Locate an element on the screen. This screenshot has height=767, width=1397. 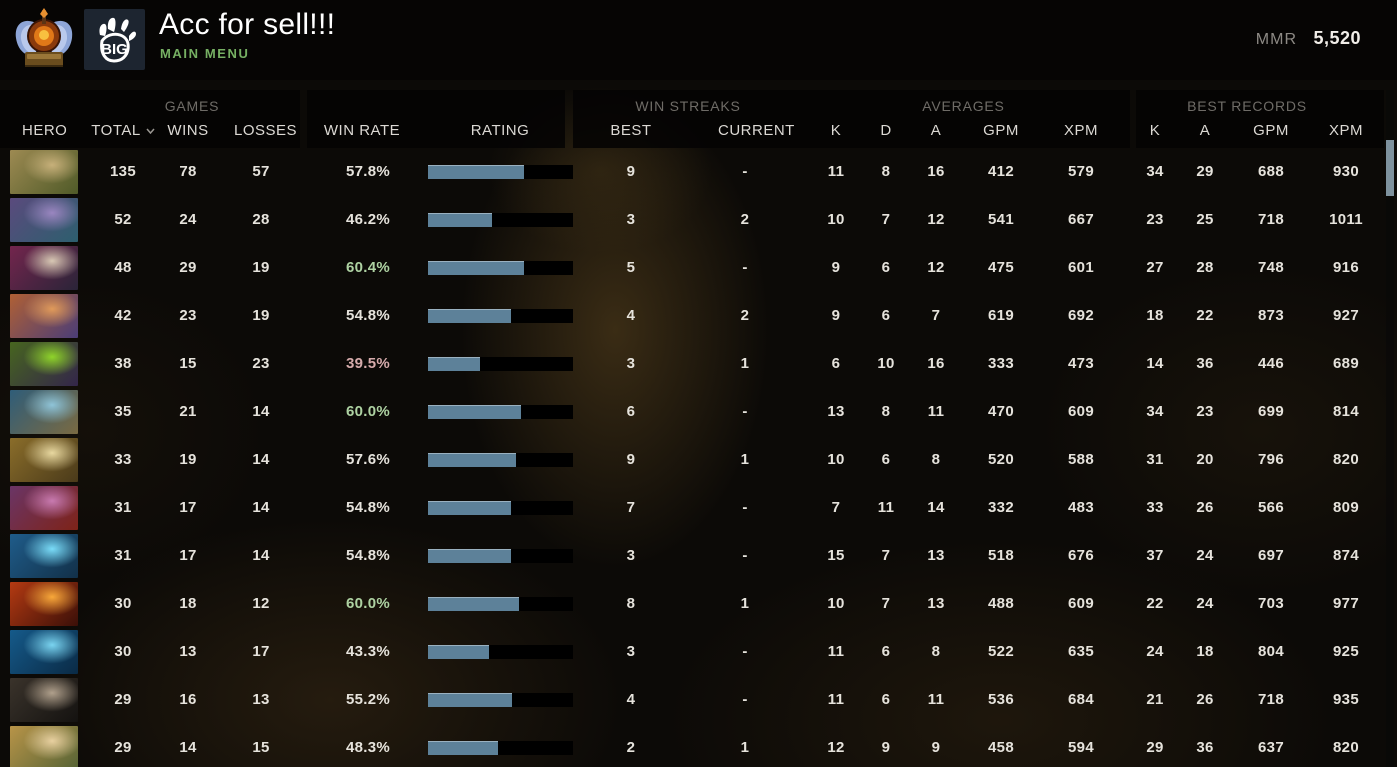
cell-rec_a: 24 is located at coordinates (1205, 555).